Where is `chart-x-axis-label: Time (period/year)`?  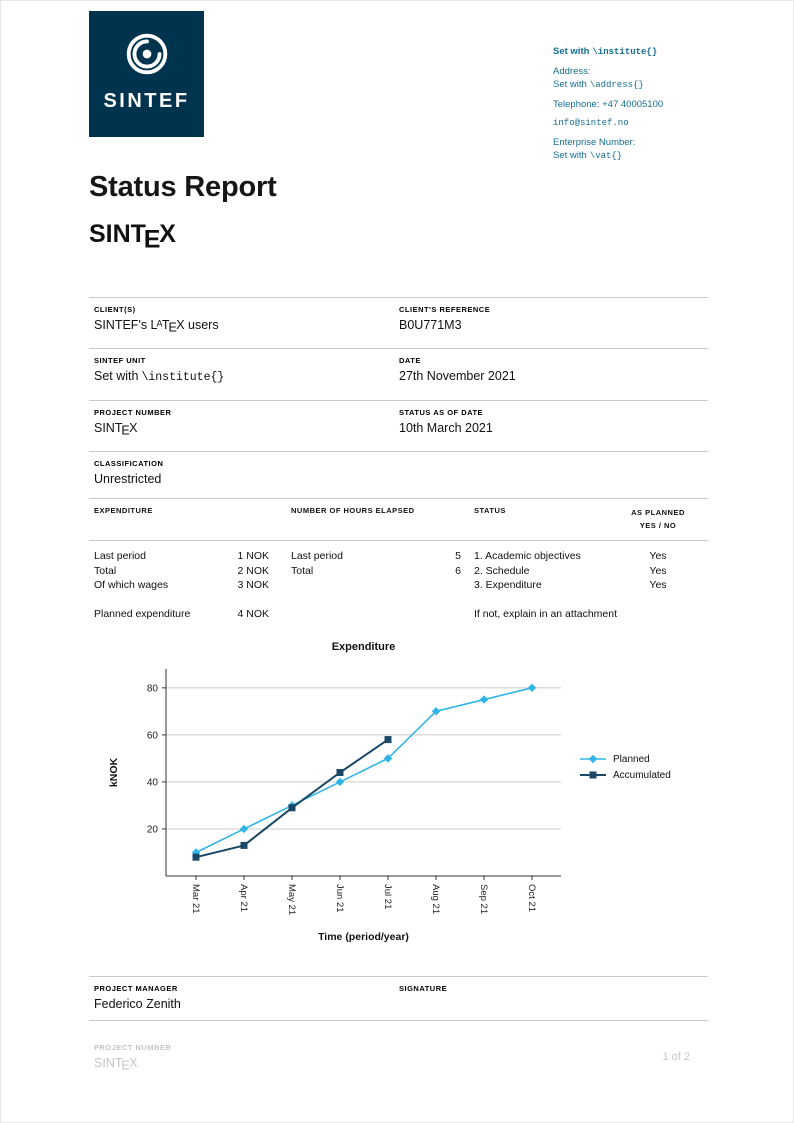
chart-x-axis-label: Time (period/year) is located at coordinates (363, 937).